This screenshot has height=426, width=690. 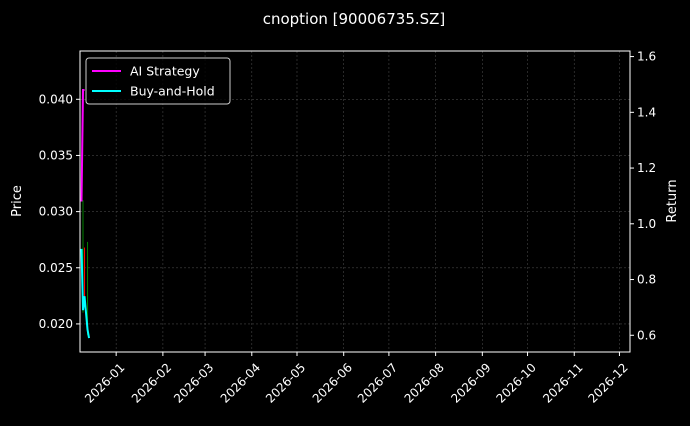 What do you see at coordinates (672, 200) in the screenshot?
I see `y-axis-label-right: Return` at bounding box center [672, 200].